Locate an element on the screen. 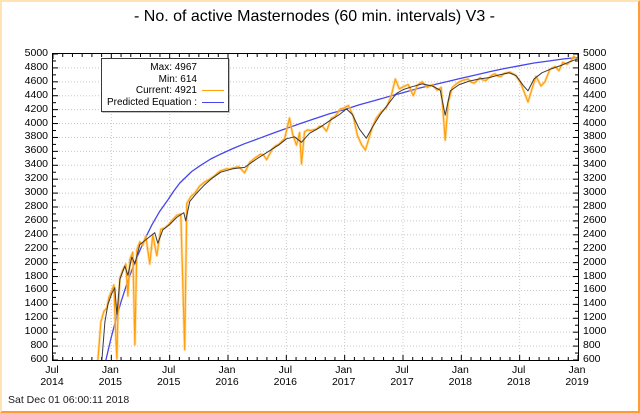 Image resolution: width=640 pixels, height=413 pixels. y-tick-label-right: 2000 is located at coordinates (595, 261).